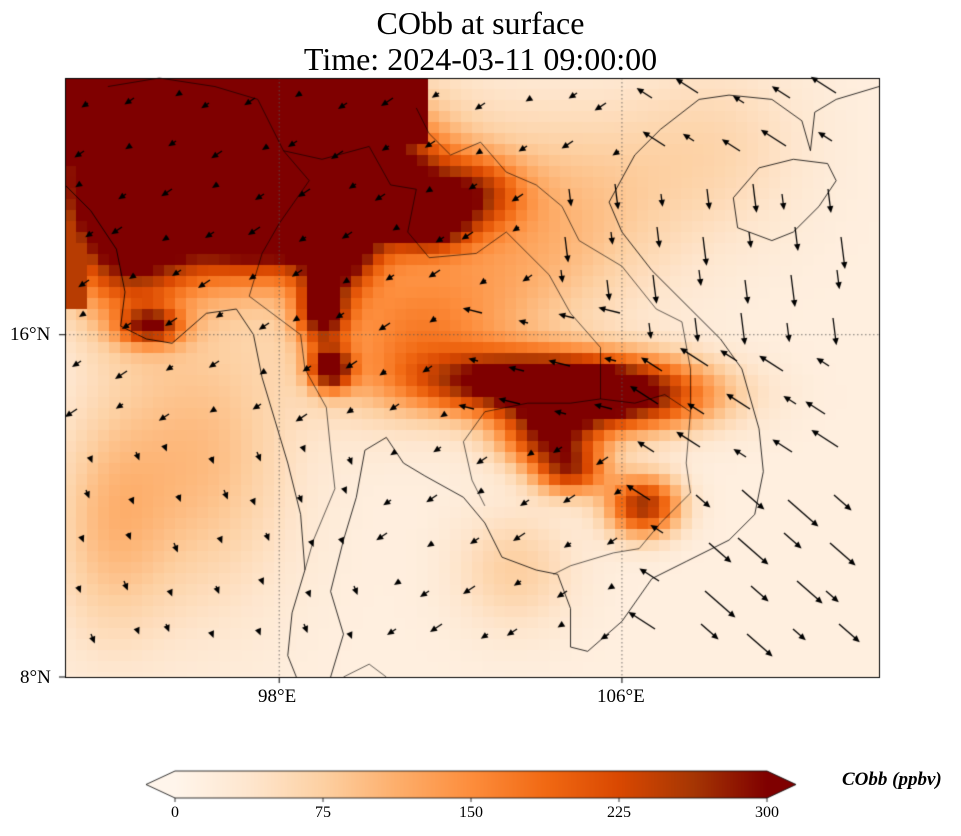 Image resolution: width=961 pixels, height=836 pixels. I want to click on lon-tick-106e: 106°E, so click(621, 696).